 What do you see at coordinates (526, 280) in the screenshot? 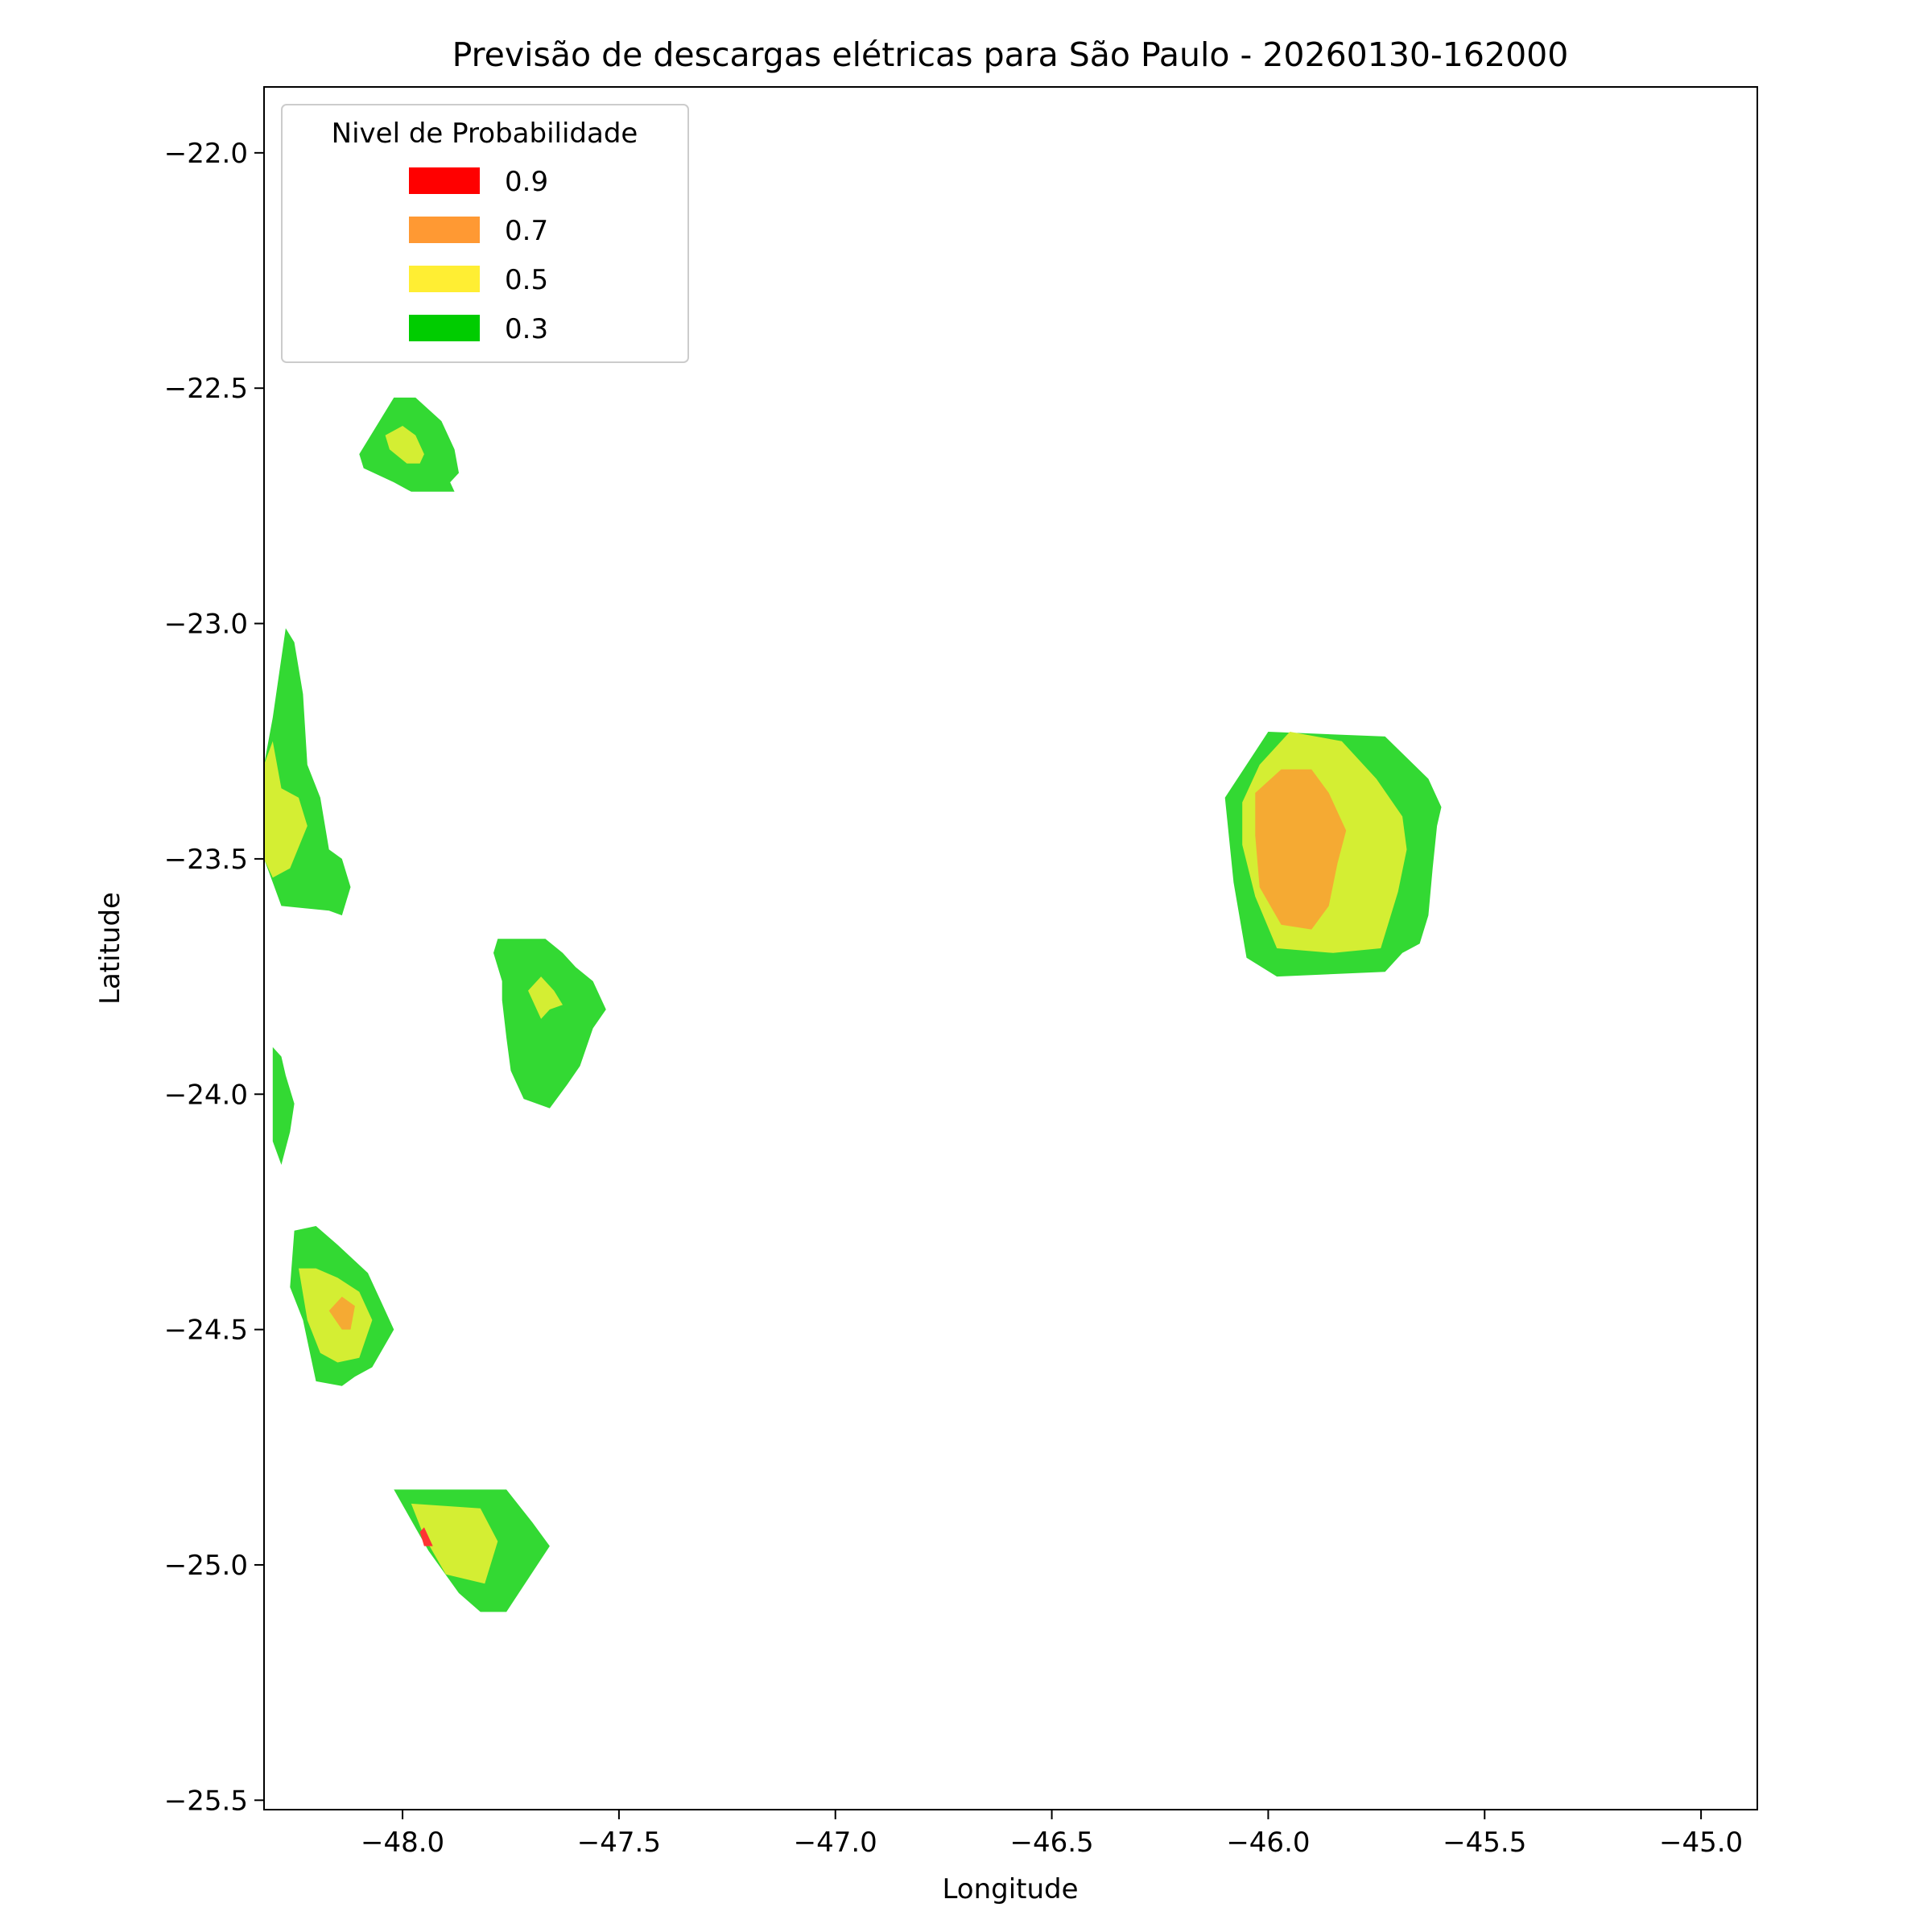
I see `legend-label-05: 0.5` at bounding box center [526, 280].